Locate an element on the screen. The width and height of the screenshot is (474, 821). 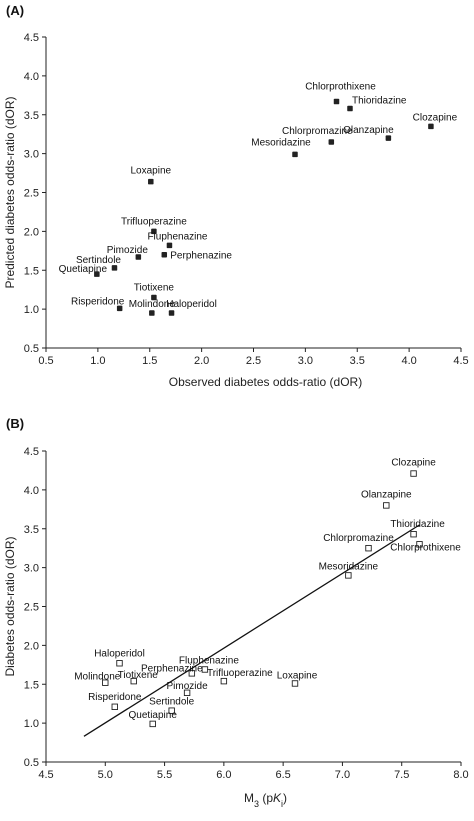
y-tick-label-b: 1.0 is located at coordinates (31, 724).